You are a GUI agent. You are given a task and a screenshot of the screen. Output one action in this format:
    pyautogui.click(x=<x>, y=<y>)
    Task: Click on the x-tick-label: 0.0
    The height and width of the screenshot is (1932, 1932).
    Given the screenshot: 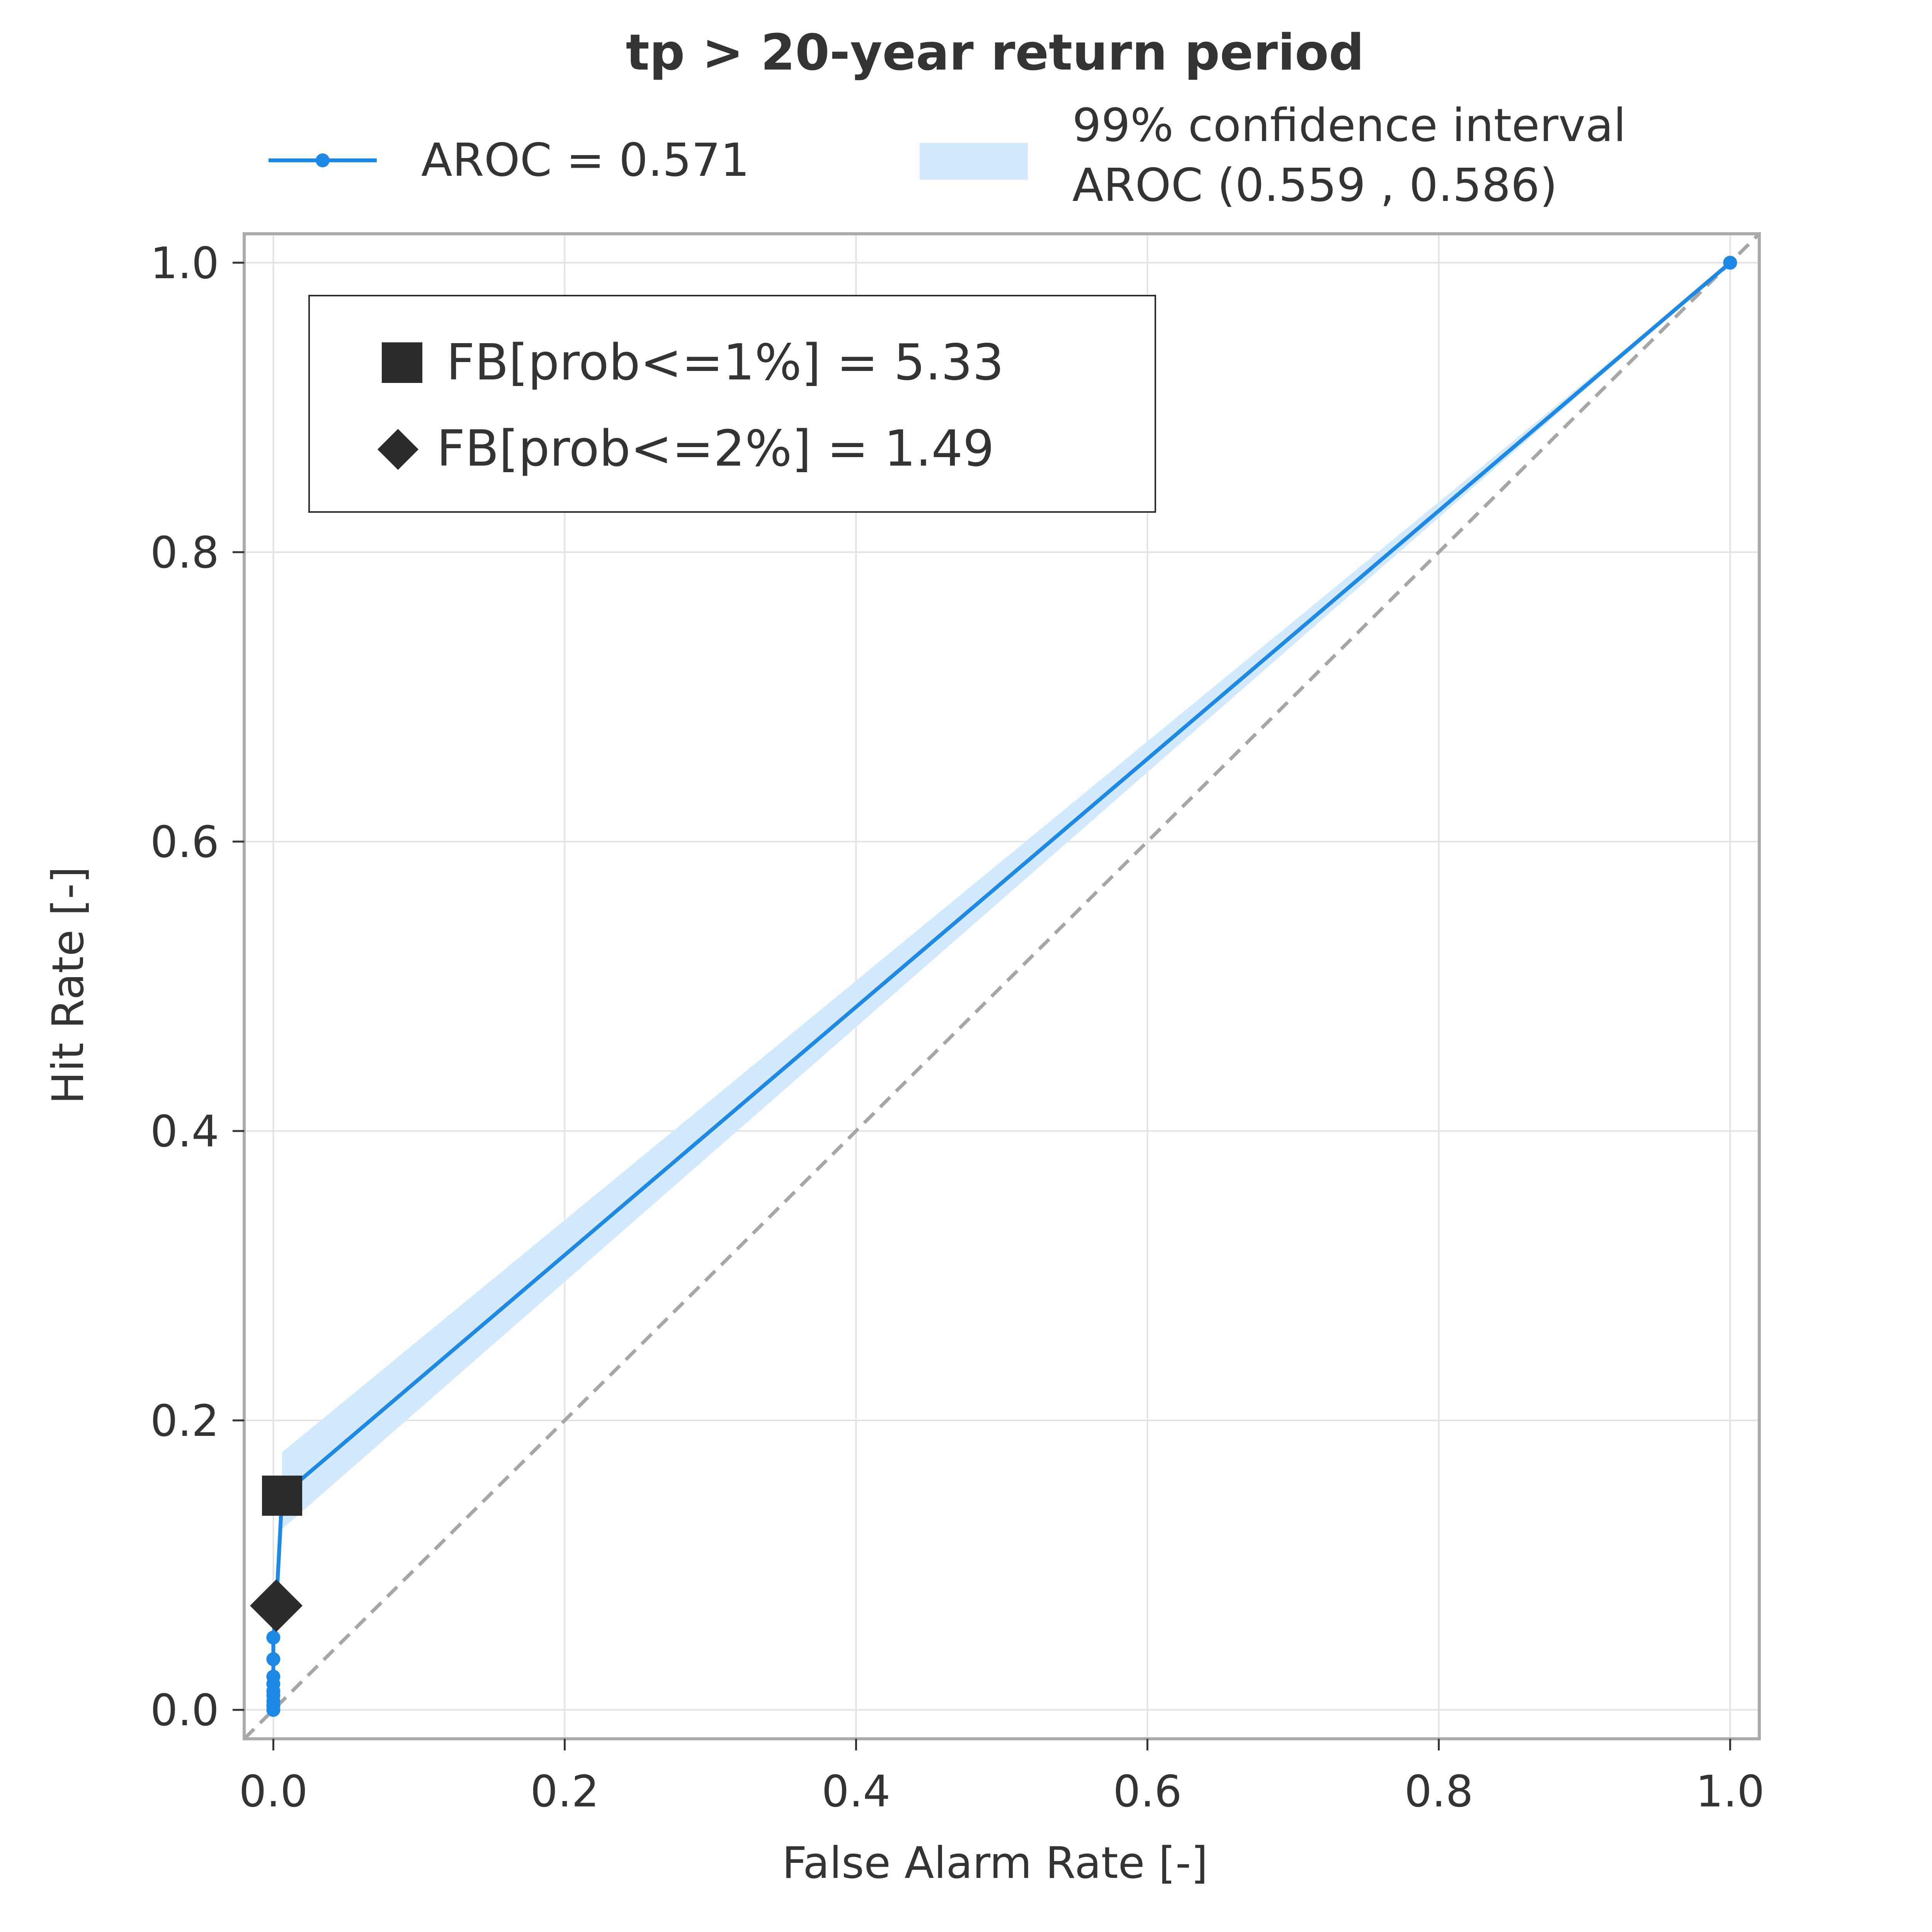 What is the action you would take?
    pyautogui.click(x=273, y=1792)
    